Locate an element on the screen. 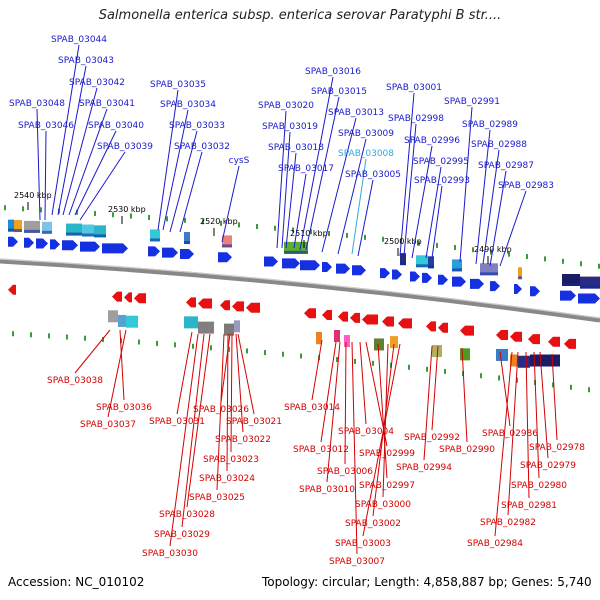 The width and height of the screenshot is (600, 600). reverse-gene-label: SPAB_03006 is located at coordinates (345, 472).